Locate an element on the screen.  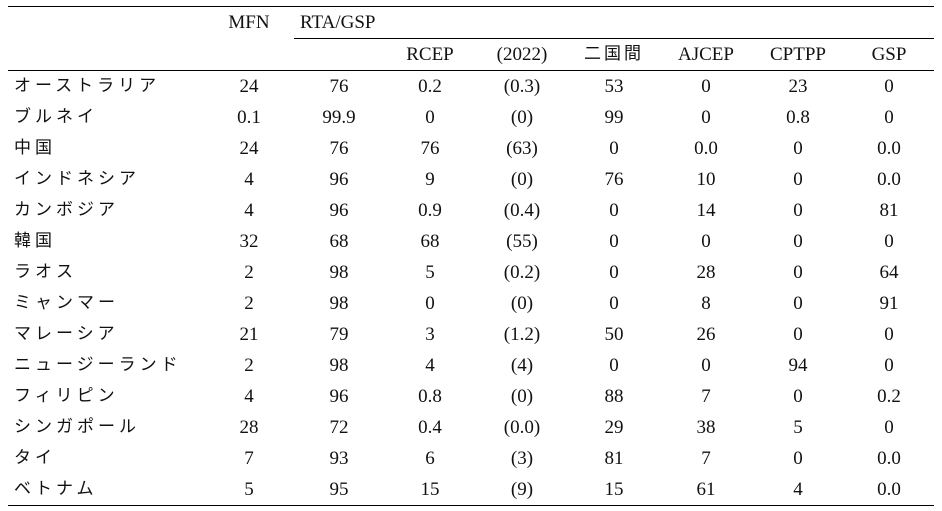
table-row: ベトナム 5 95 15 (9) 15 61 4 0.0 is located at coordinates (471, 490).